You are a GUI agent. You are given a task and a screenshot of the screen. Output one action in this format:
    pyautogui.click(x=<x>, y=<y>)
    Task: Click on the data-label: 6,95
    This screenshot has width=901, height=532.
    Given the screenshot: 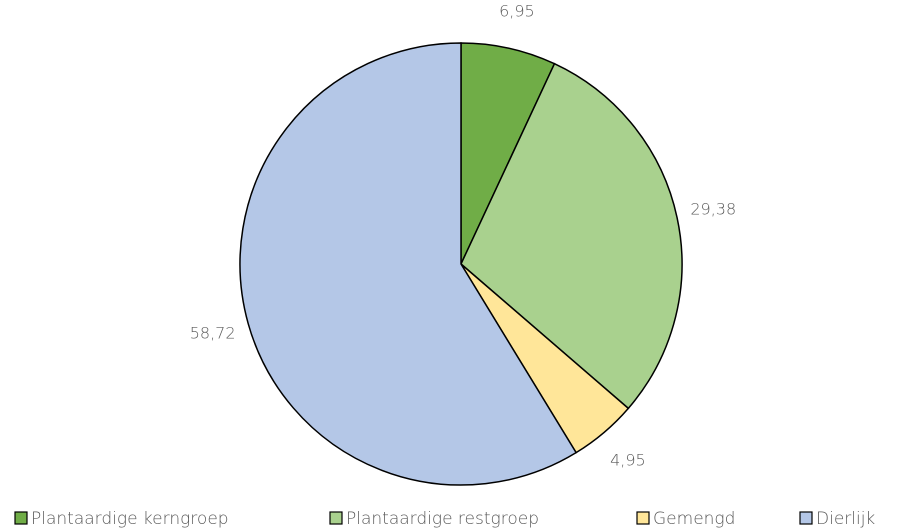 What is the action you would take?
    pyautogui.click(x=517, y=11)
    